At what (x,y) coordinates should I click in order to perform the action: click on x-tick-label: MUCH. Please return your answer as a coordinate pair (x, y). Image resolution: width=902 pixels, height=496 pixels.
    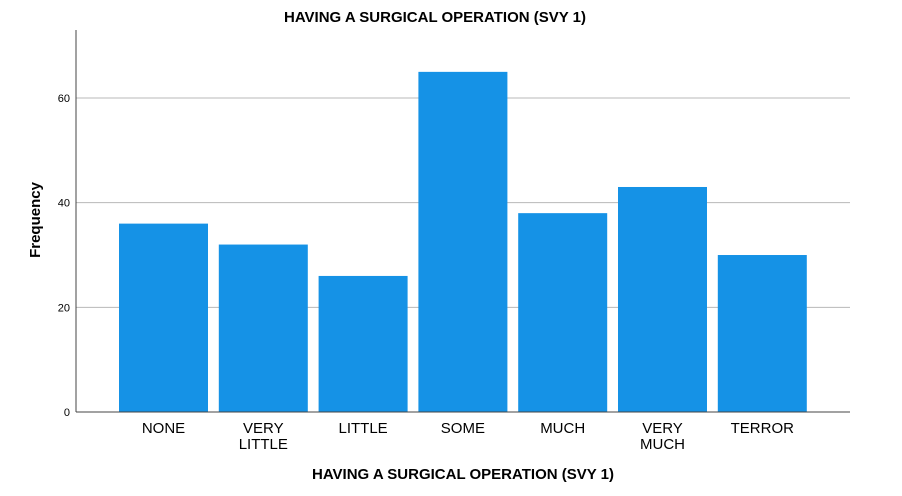
    Looking at the image, I should click on (562, 428).